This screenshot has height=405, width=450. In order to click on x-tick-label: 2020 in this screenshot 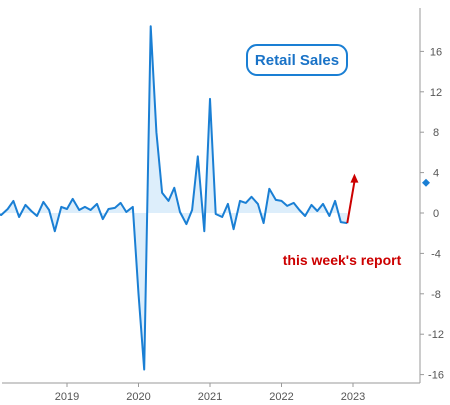, I will do `click(138, 397)`.